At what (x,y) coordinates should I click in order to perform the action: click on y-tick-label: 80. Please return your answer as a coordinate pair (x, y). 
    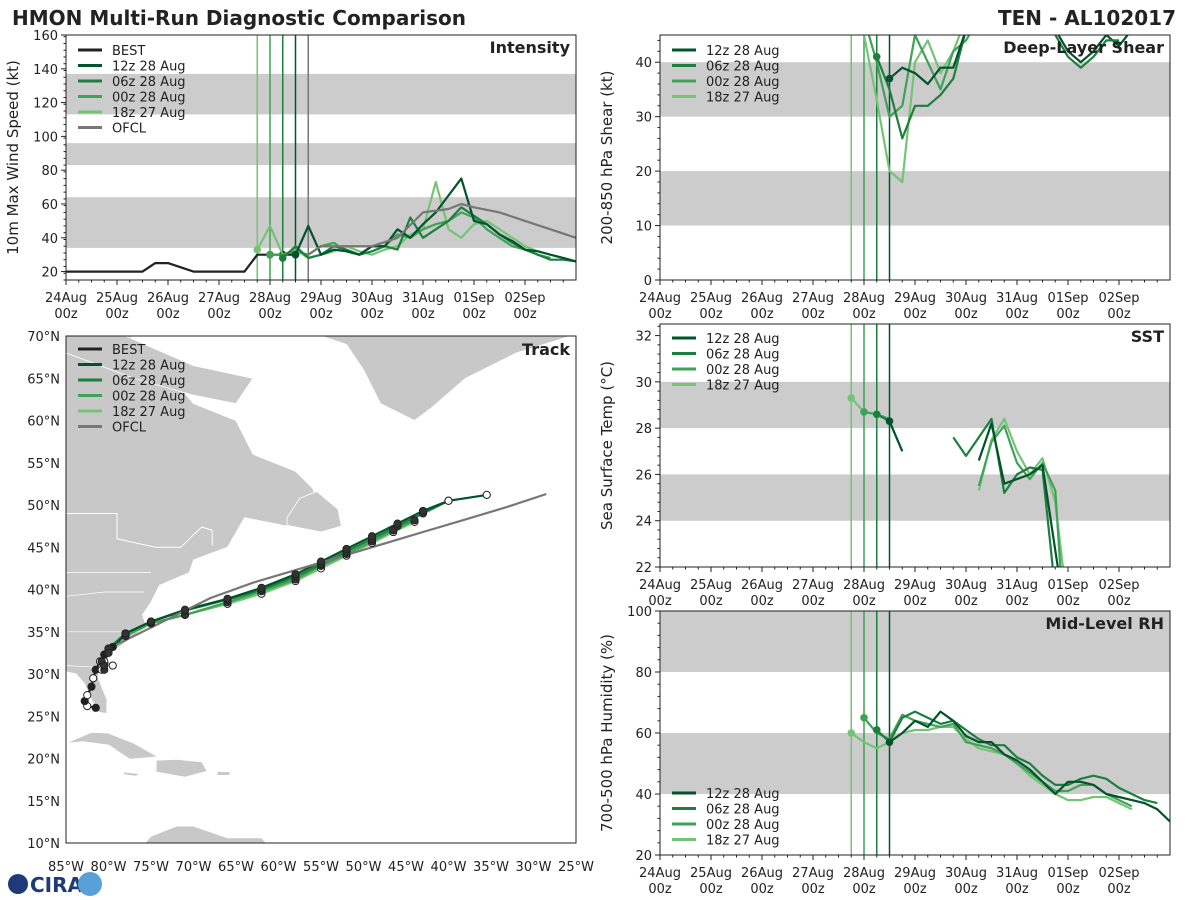
    Looking at the image, I should click on (643, 673).